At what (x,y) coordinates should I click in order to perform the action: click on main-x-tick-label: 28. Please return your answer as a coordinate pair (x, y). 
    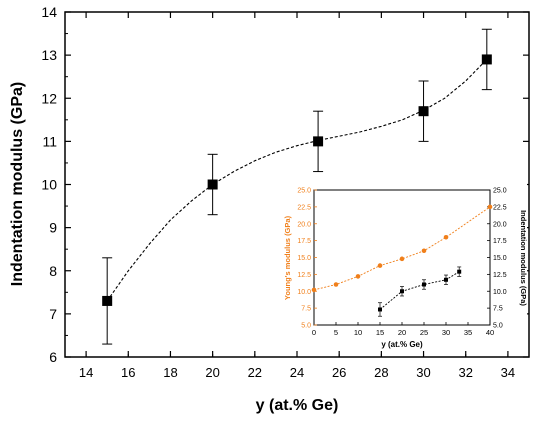
    Looking at the image, I should click on (381, 372).